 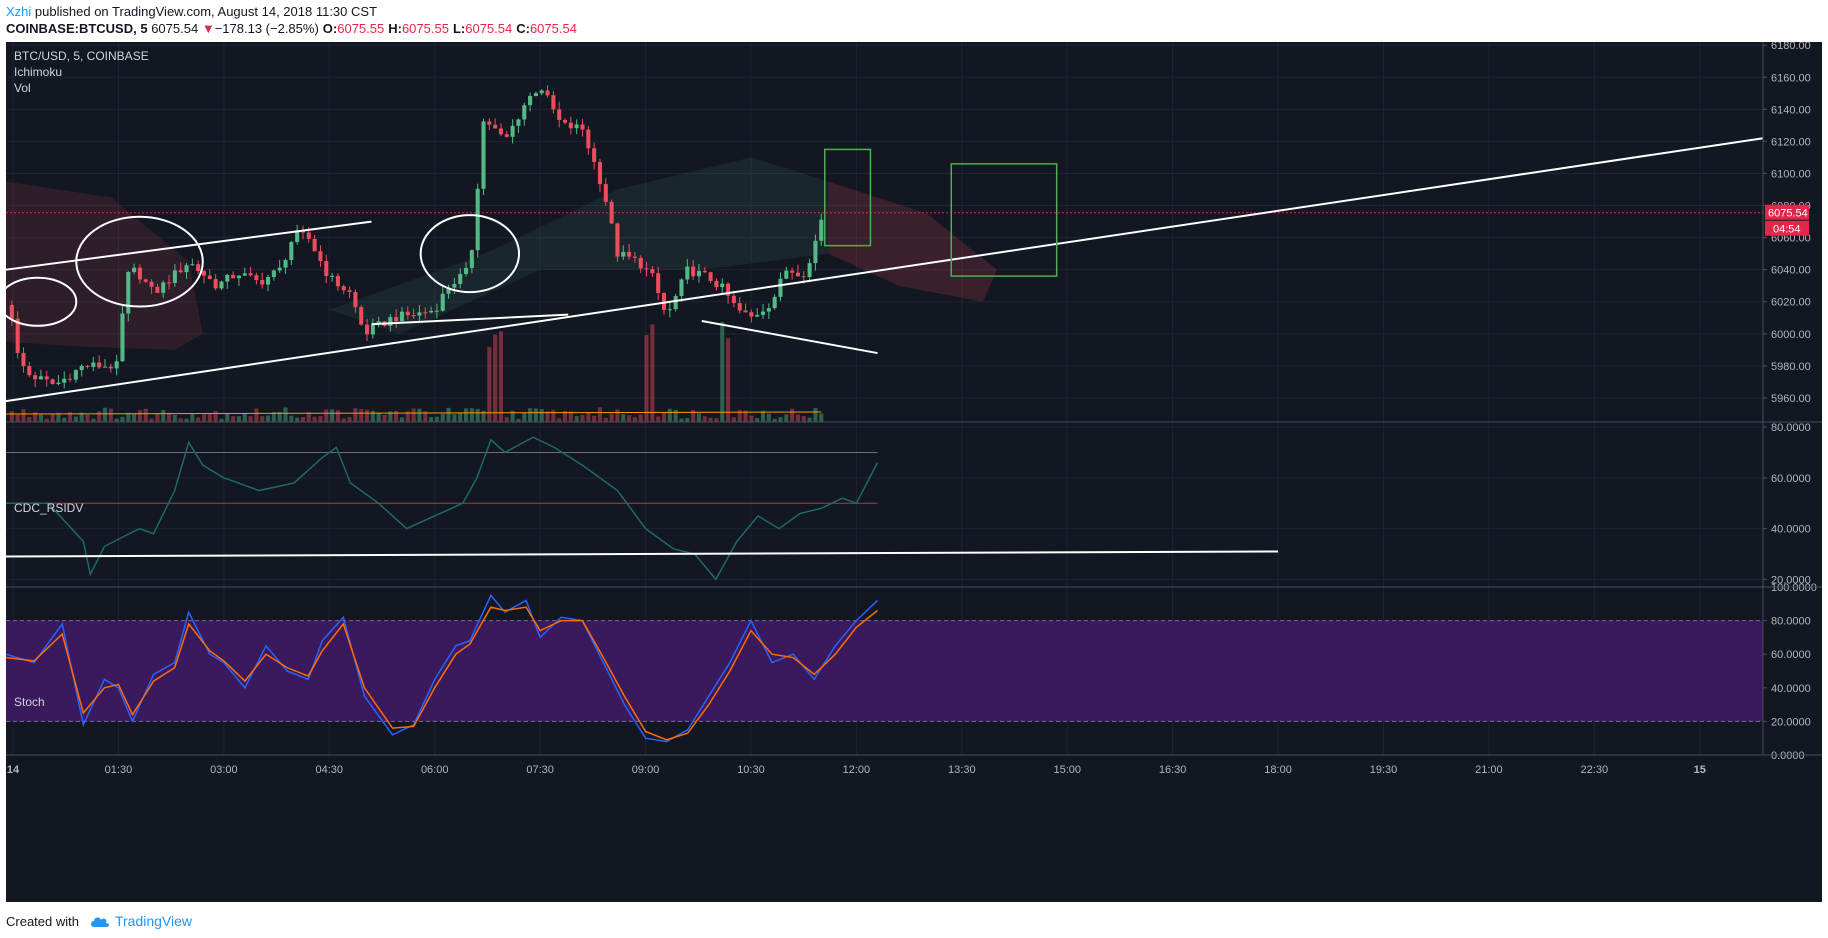 I want to click on author-link: Xzhi, so click(x=19, y=11).